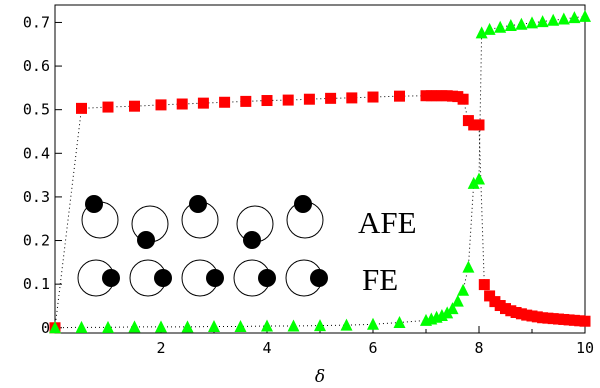  Describe the element at coordinates (36, 284) in the screenshot. I see `y-tick-label: 0.1` at that location.